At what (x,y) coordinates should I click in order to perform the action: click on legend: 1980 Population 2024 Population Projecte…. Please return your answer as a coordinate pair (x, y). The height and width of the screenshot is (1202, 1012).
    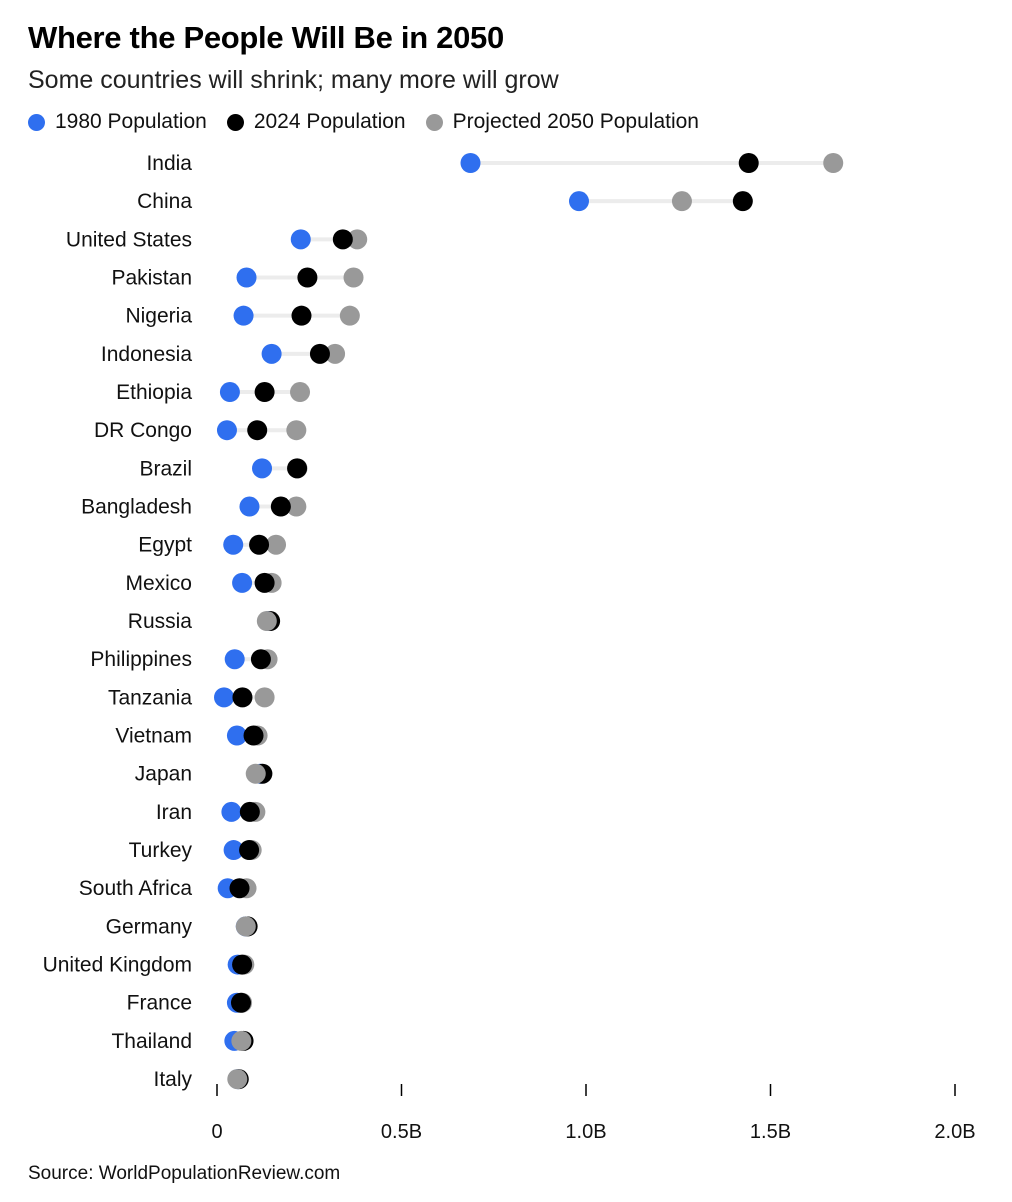
    Looking at the image, I should click on (373, 122).